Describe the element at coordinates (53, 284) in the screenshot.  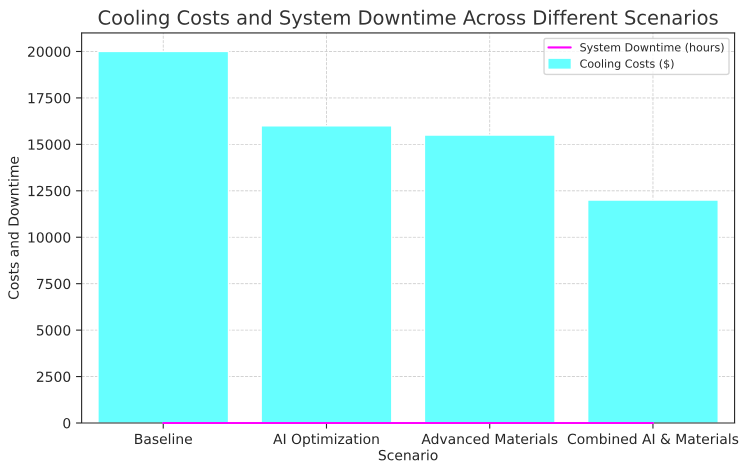
I see `y-tick-label: 7500` at that location.